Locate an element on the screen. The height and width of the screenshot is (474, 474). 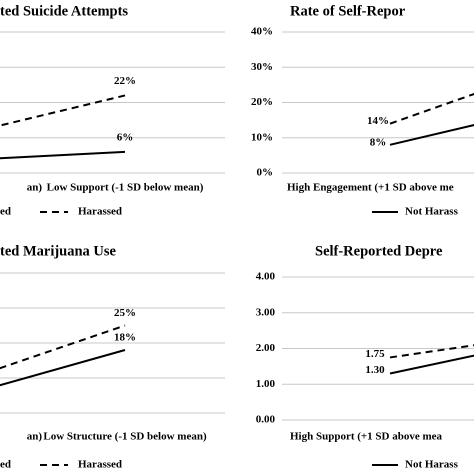
y-tick-label: 2.00 is located at coordinates (266, 348).